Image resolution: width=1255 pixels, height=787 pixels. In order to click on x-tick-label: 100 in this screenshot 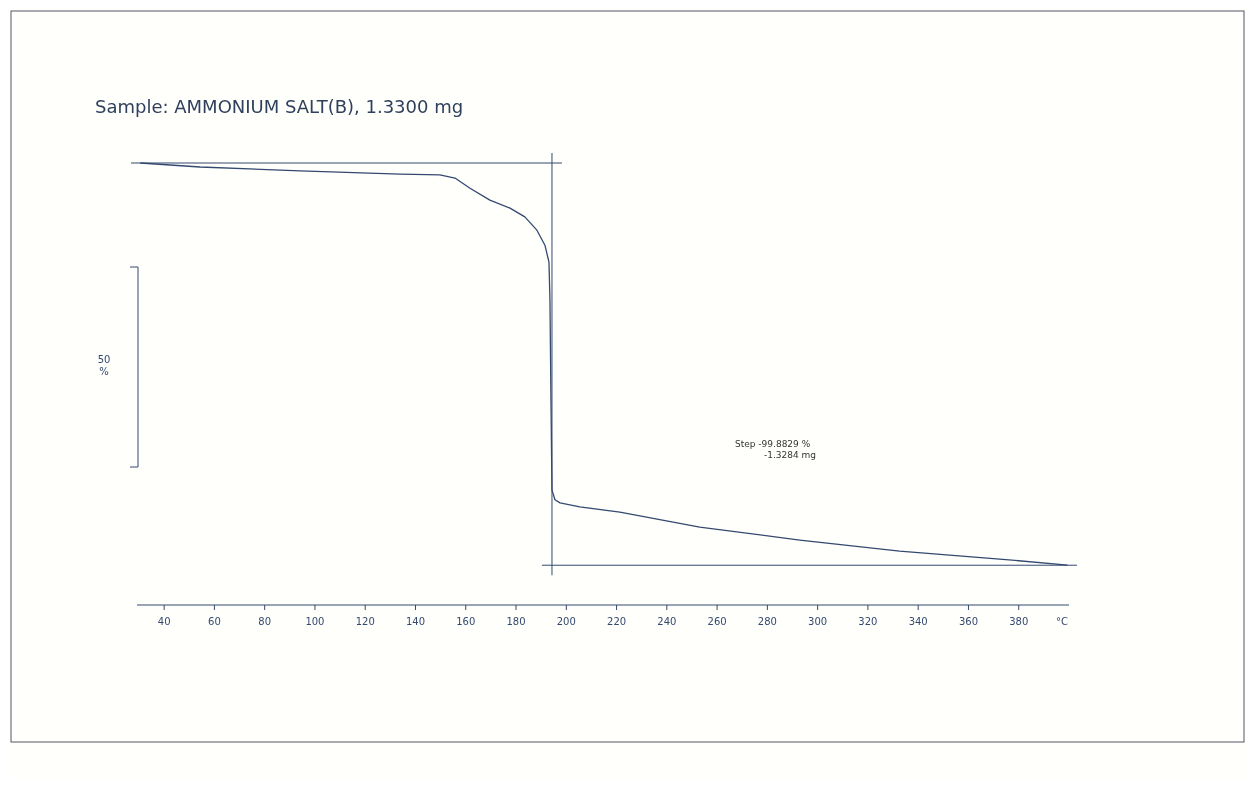, I will do `click(315, 621)`.